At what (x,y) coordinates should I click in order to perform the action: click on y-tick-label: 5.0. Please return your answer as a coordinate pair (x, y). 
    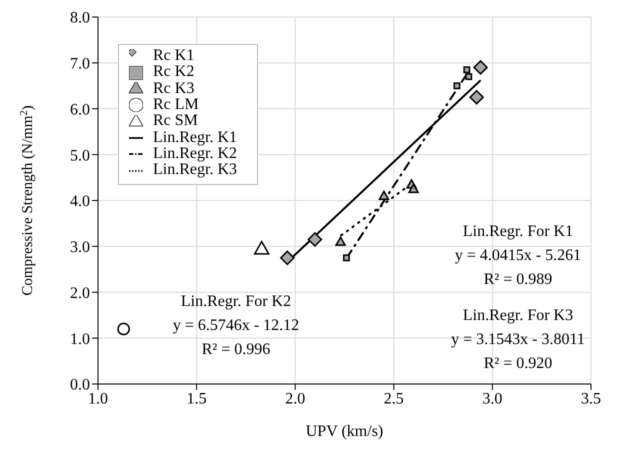
    Looking at the image, I should click on (80, 155).